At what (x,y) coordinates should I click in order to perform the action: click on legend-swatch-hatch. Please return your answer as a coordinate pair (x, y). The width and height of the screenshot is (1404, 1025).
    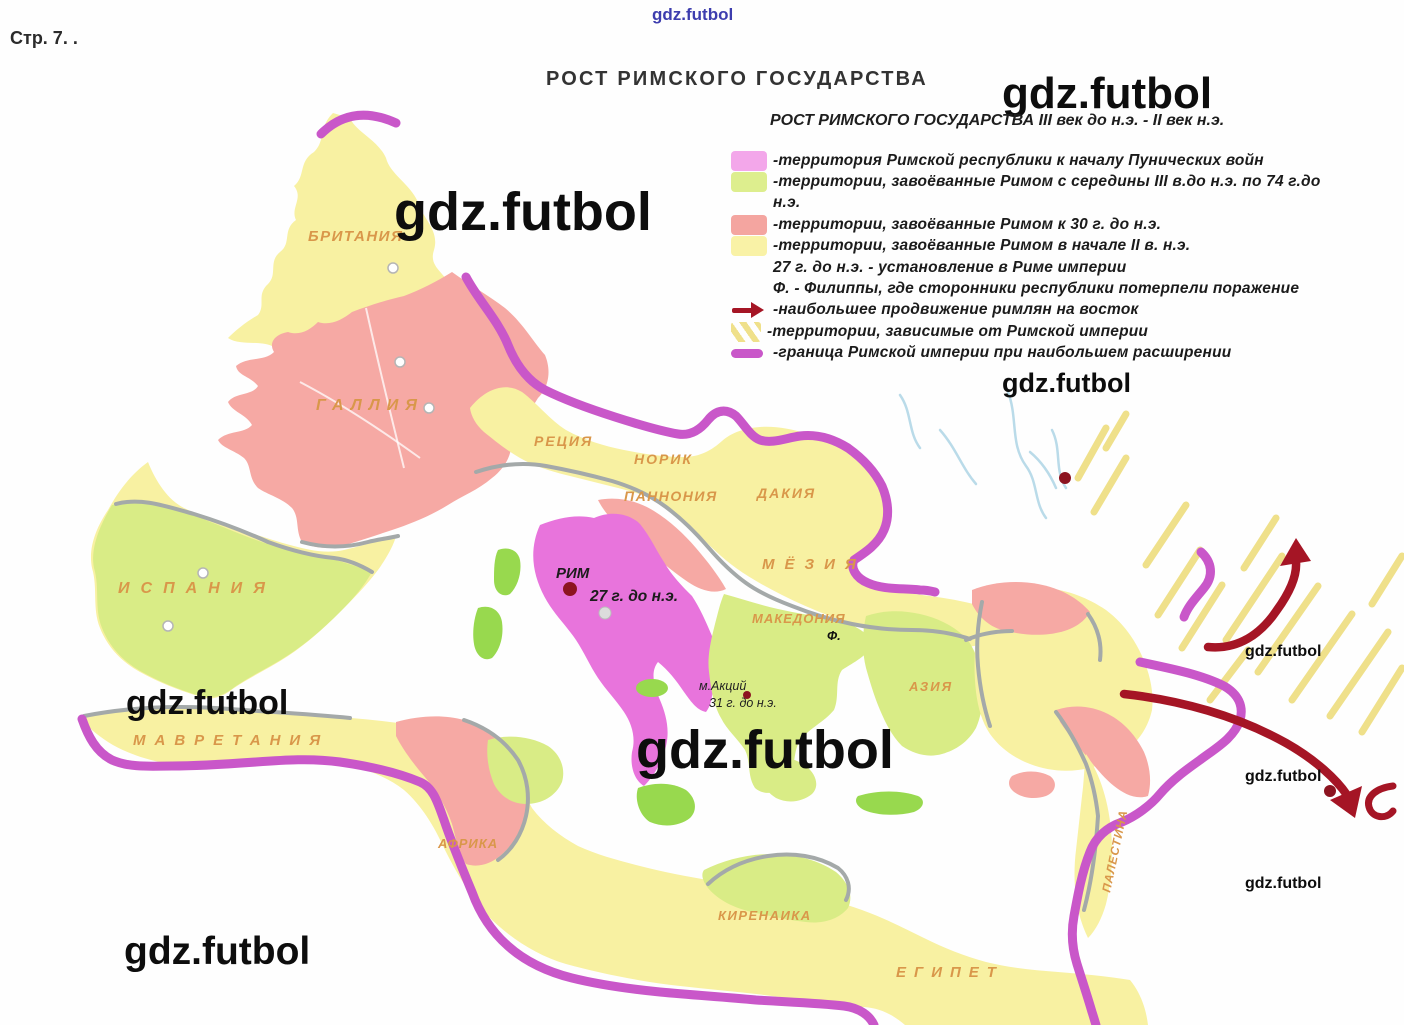
    Looking at the image, I should click on (746, 331).